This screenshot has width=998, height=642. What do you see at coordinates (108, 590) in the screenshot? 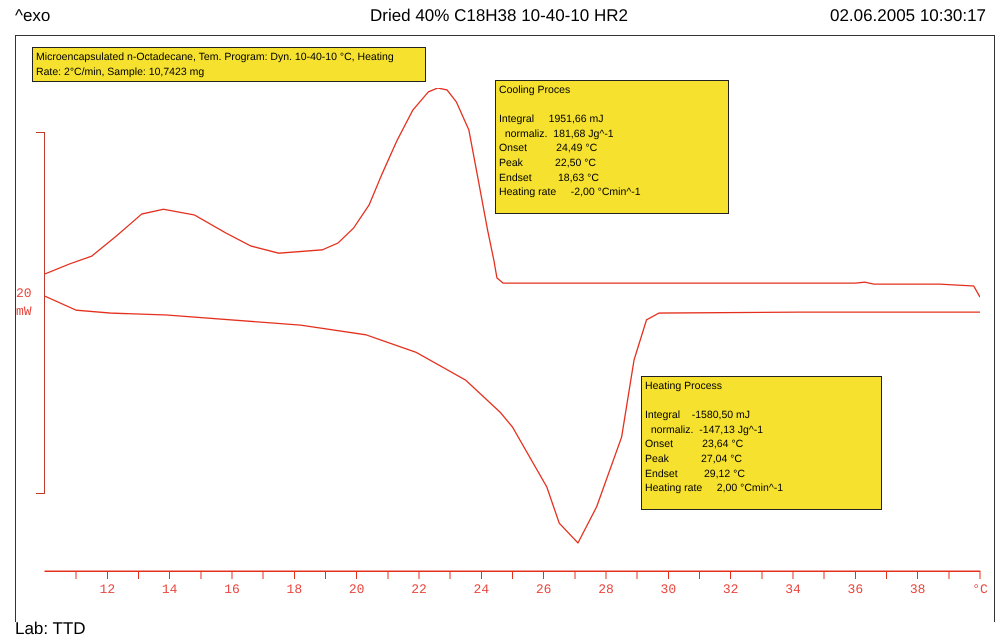
I see `x-tick-label: 12` at bounding box center [108, 590].